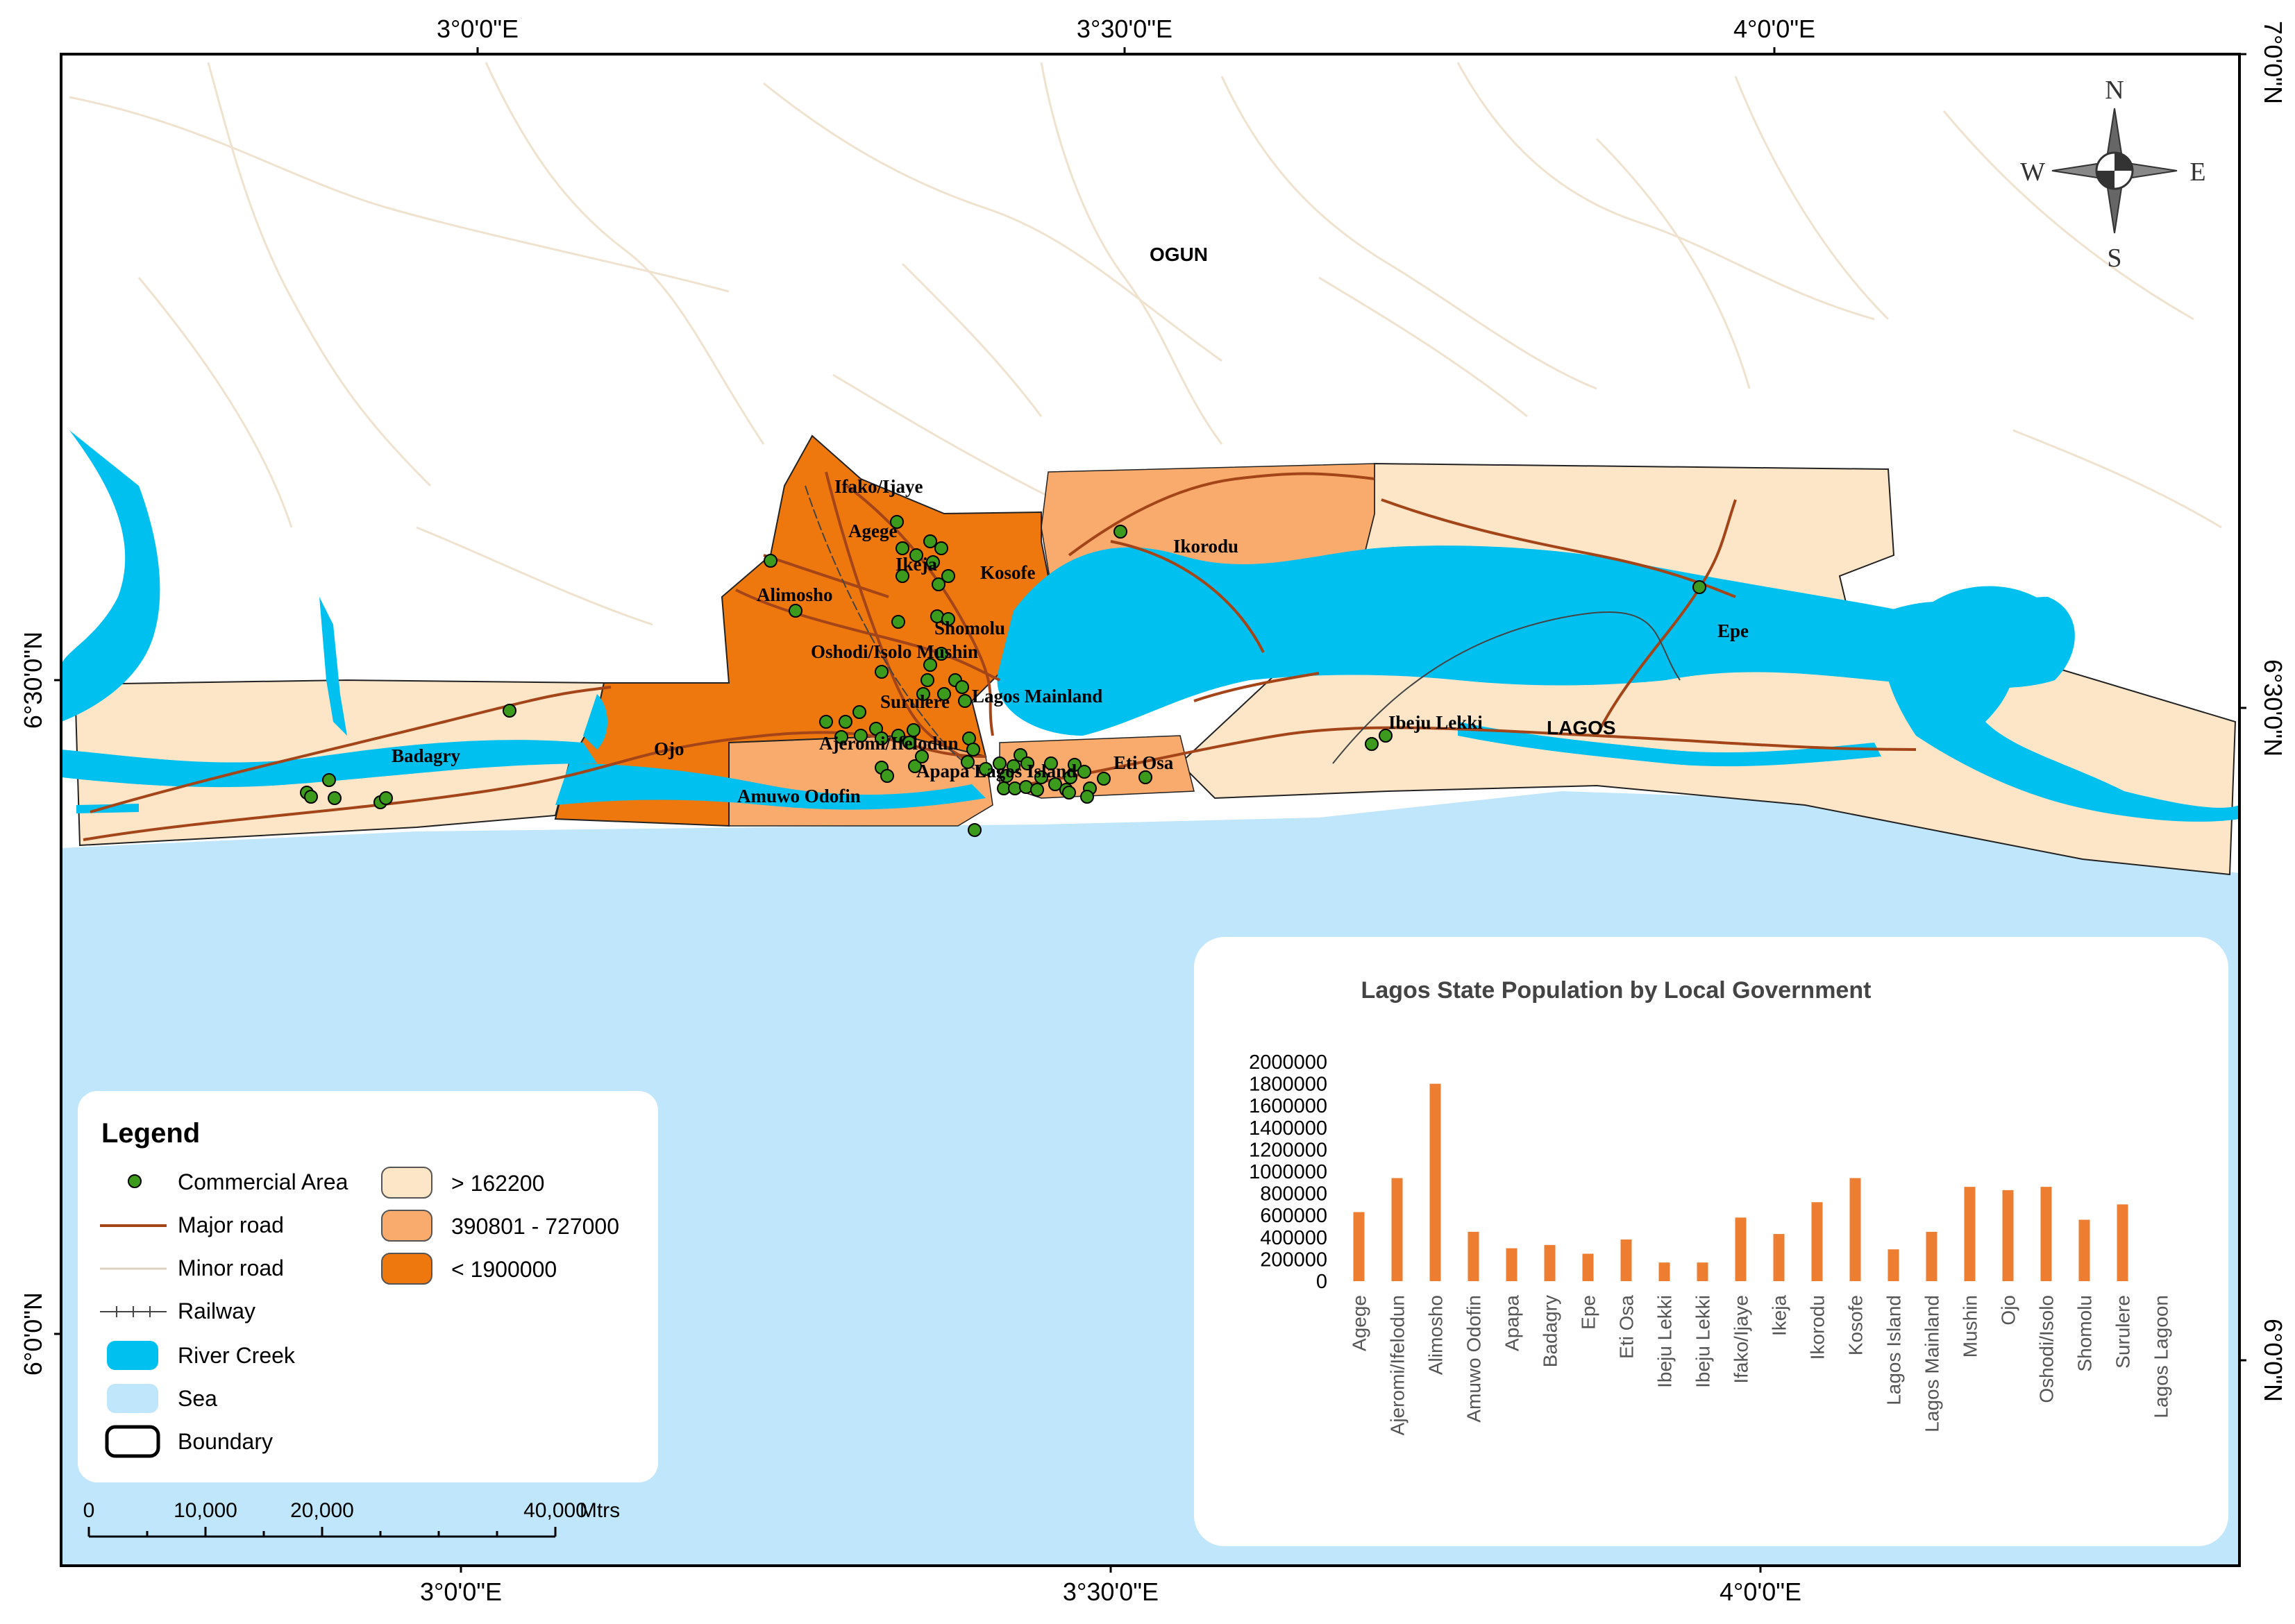  What do you see at coordinates (1740, 1182) in the screenshot?
I see `chart-bars` at bounding box center [1740, 1182].